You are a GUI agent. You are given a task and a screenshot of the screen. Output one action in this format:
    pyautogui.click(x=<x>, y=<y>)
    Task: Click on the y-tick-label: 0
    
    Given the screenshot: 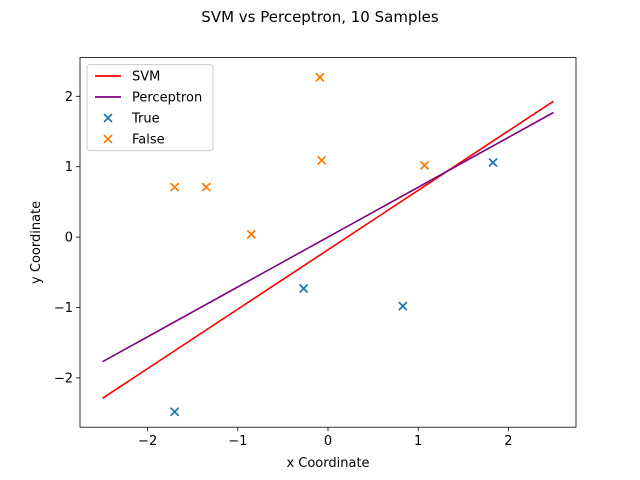 What is the action you would take?
    pyautogui.click(x=69, y=238)
    